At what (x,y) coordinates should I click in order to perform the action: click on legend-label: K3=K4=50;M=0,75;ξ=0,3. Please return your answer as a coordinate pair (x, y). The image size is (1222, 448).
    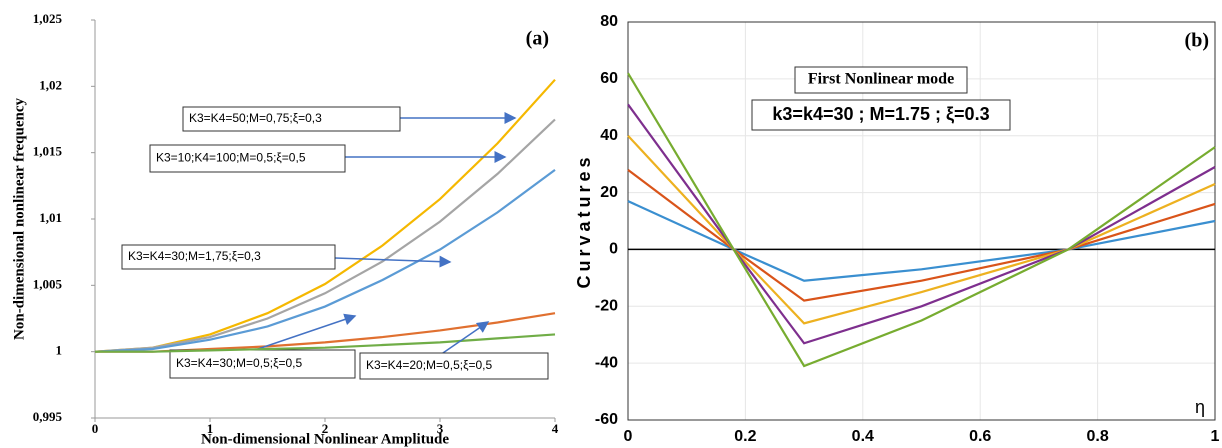
    Looking at the image, I should click on (255, 118).